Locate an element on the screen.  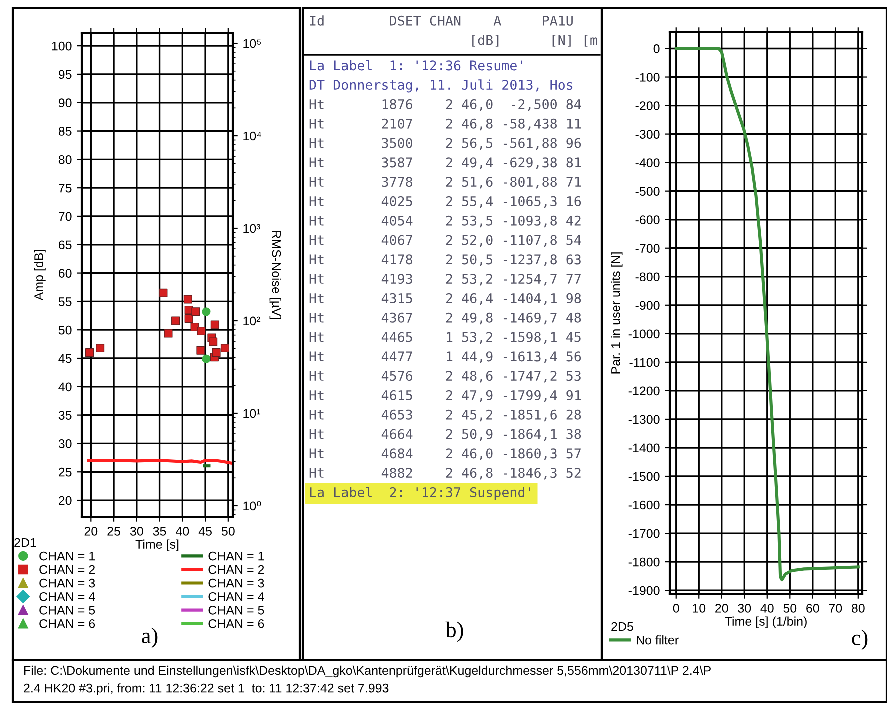
text: Ht 4477 1 44,9 -1613,4 56 is located at coordinates (446, 358).